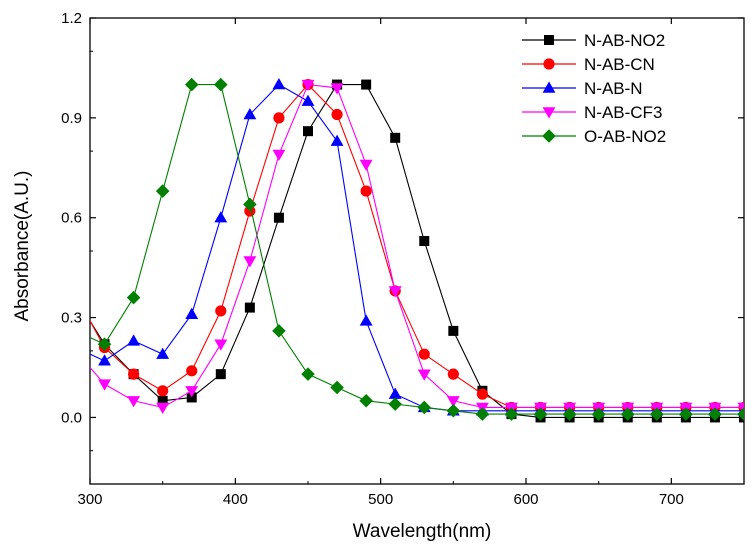 This screenshot has height=558, width=754. What do you see at coordinates (619, 64) in the screenshot?
I see `legend-label: N-AB-CN` at bounding box center [619, 64].